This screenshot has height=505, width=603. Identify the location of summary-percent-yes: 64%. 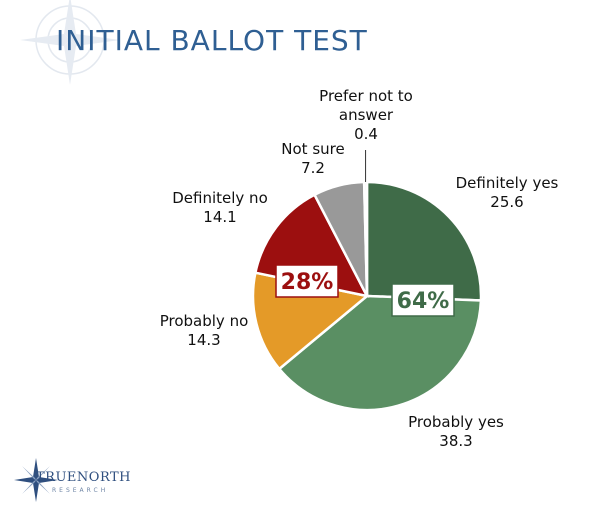
(423, 301).